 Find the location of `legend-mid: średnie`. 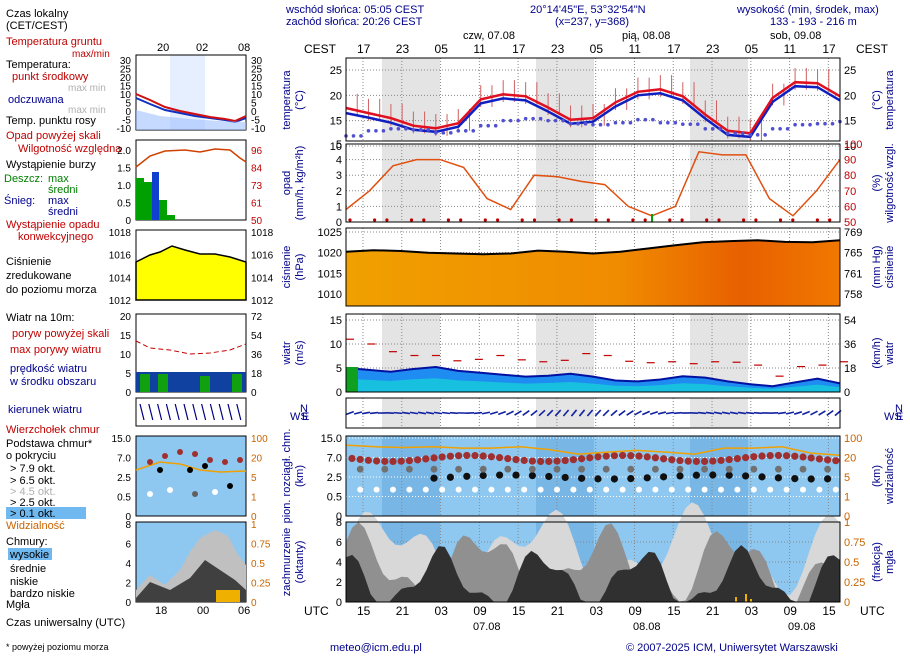

legend-mid: średnie is located at coordinates (28, 569).